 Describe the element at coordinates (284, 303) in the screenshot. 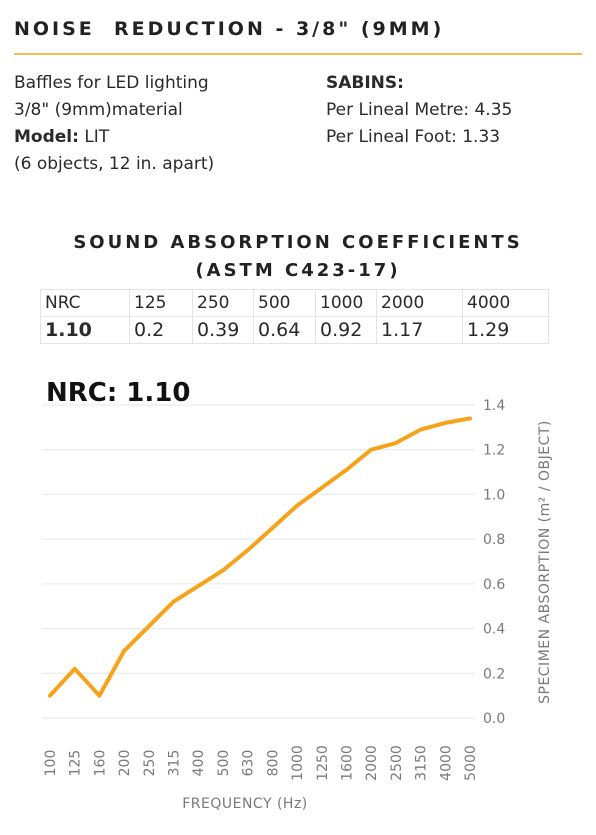

I see `table-cell: 500` at that location.